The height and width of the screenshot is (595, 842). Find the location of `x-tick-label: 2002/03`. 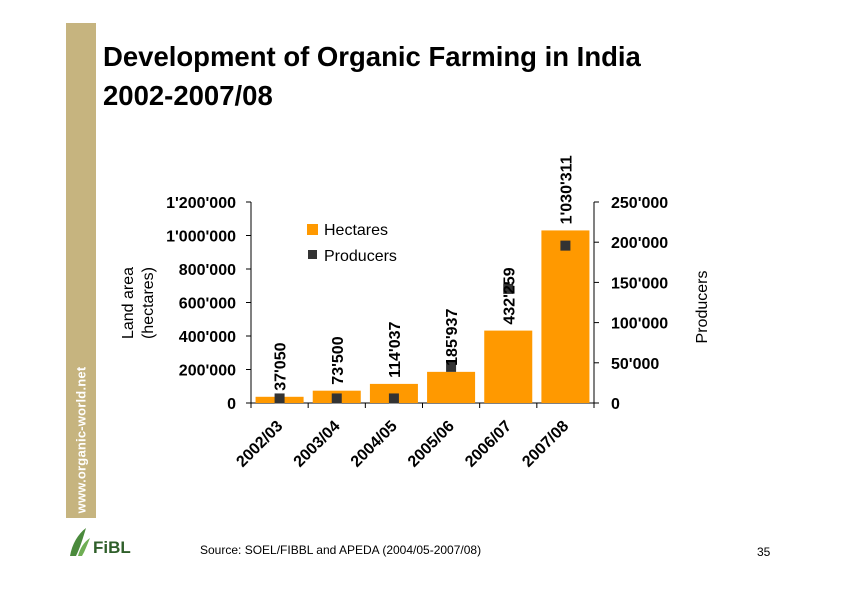

x-tick-label: 2002/03 is located at coordinates (259, 444).